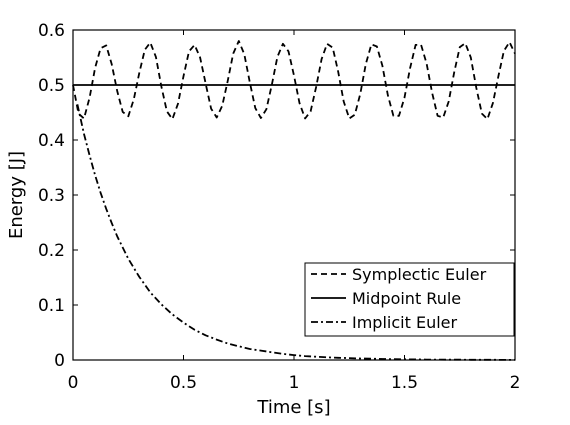 Image resolution: width=570 pixels, height=425 pixels. Describe the element at coordinates (183, 383) in the screenshot. I see `x-tick-label: 0.5` at that location.